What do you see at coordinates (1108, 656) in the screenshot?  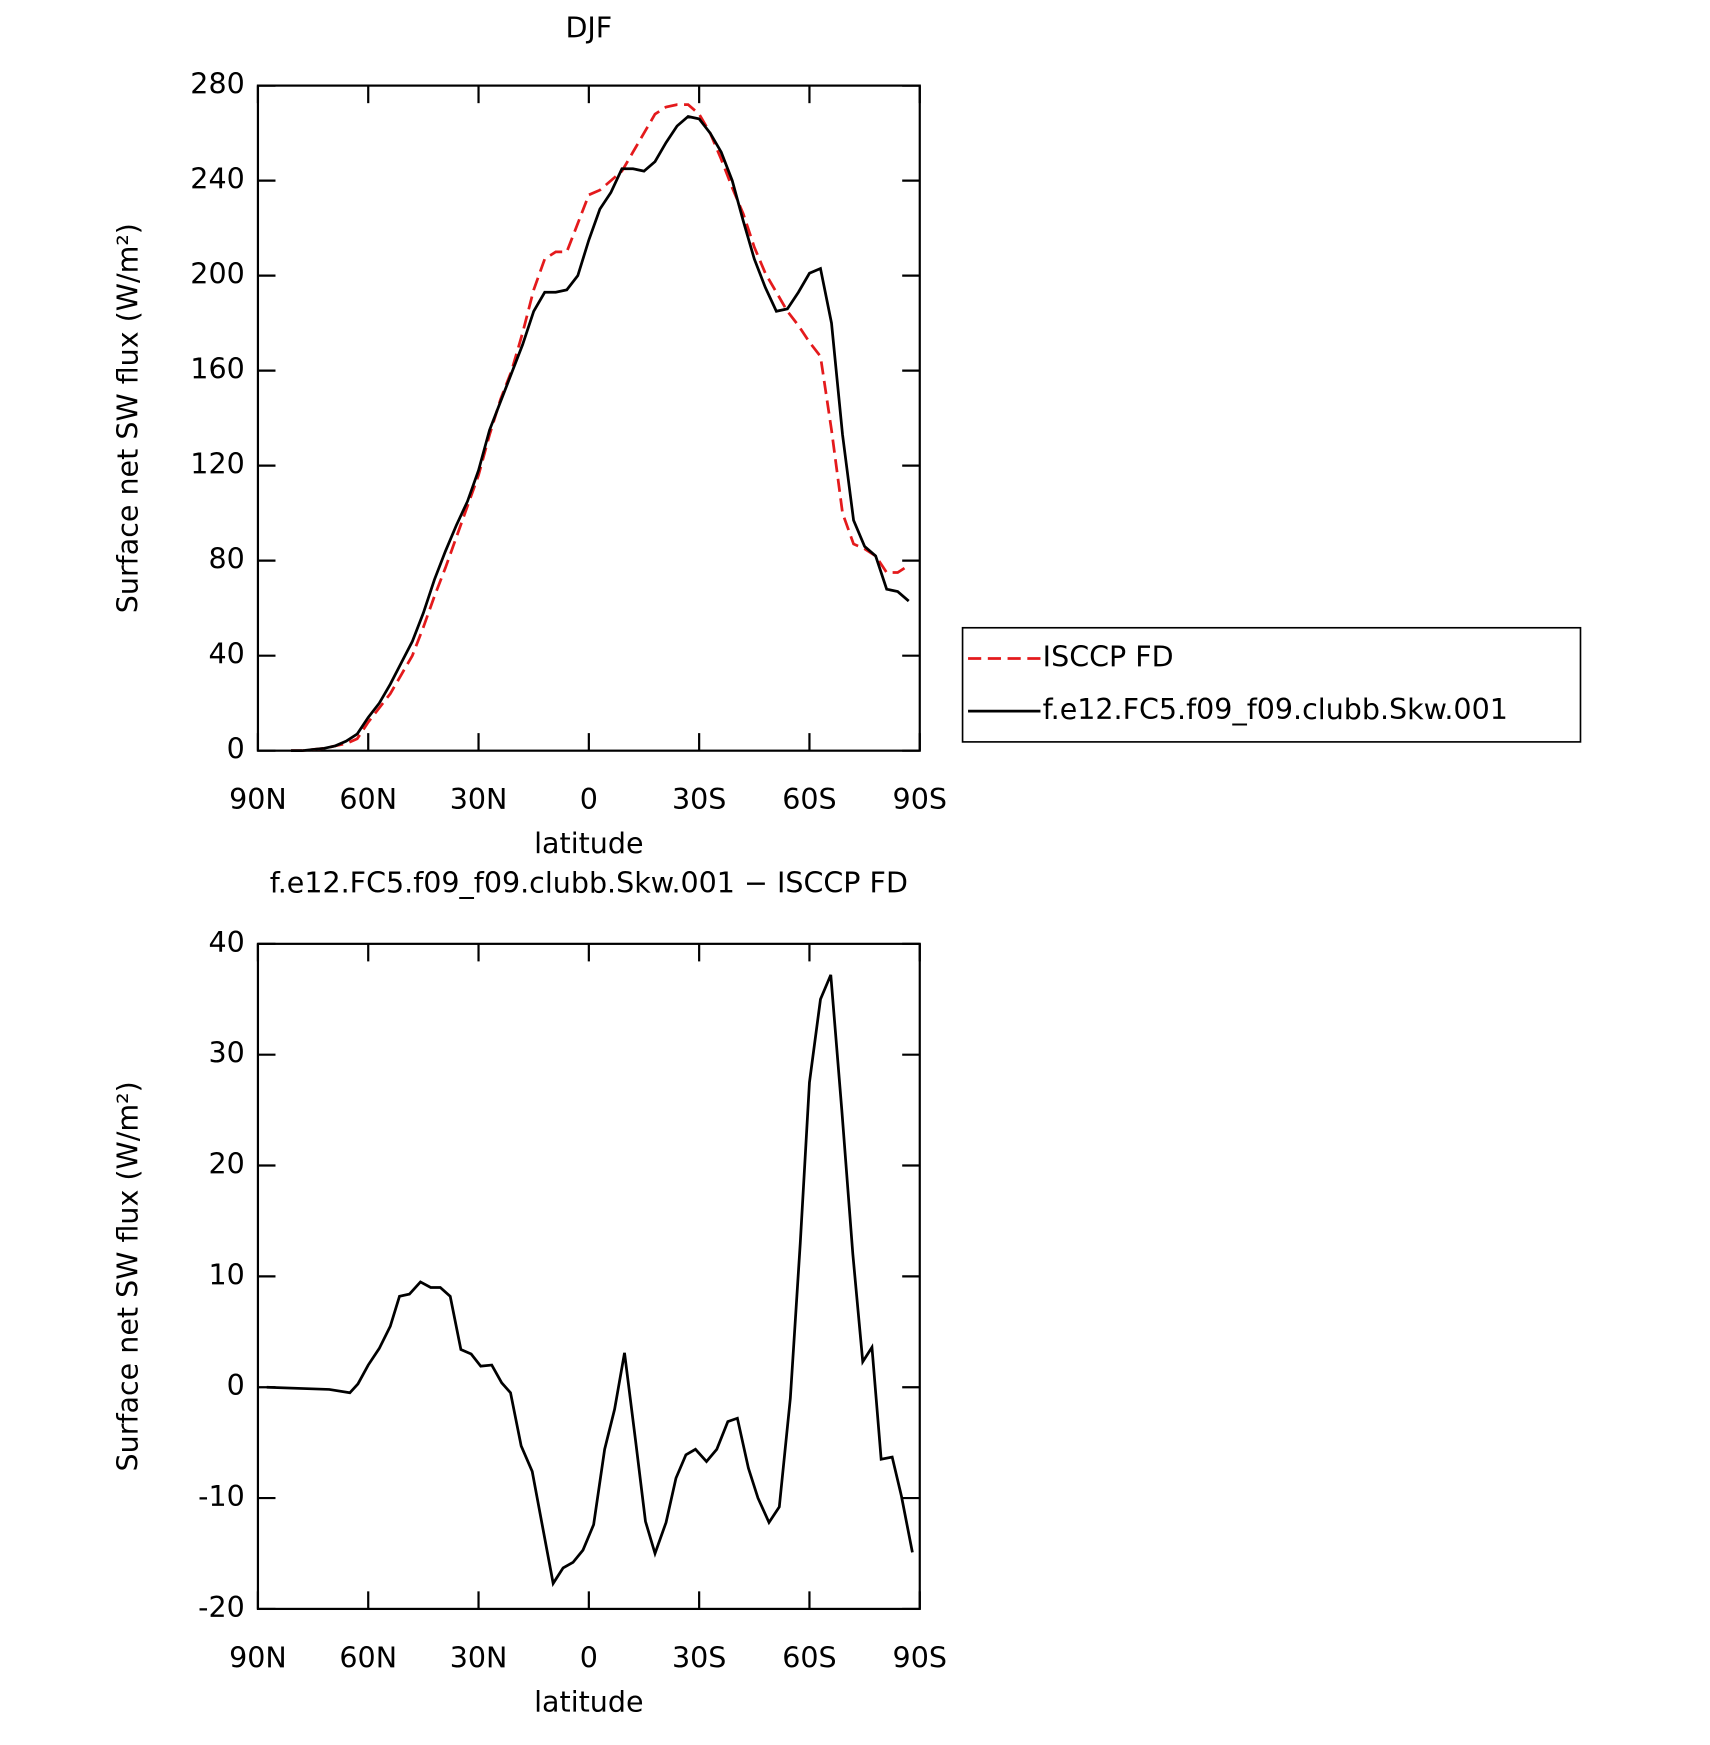 I see `legend-label: ISCCP FD` at bounding box center [1108, 656].